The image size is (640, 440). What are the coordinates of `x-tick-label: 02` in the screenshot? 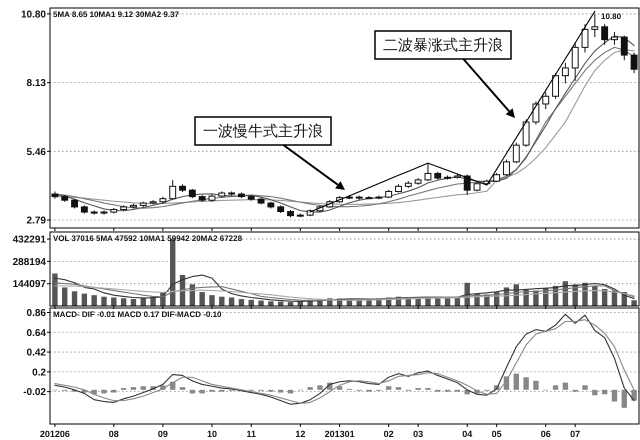 It's located at (389, 434).